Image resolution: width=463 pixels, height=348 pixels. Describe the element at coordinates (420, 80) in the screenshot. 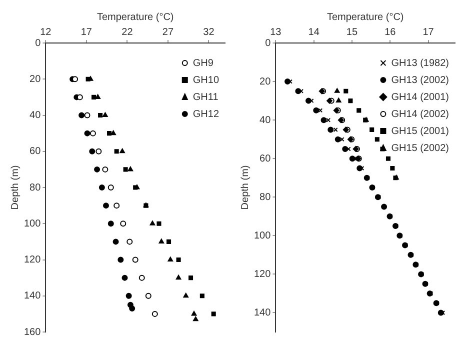

I see `legend-label: GH13 (2002)` at that location.